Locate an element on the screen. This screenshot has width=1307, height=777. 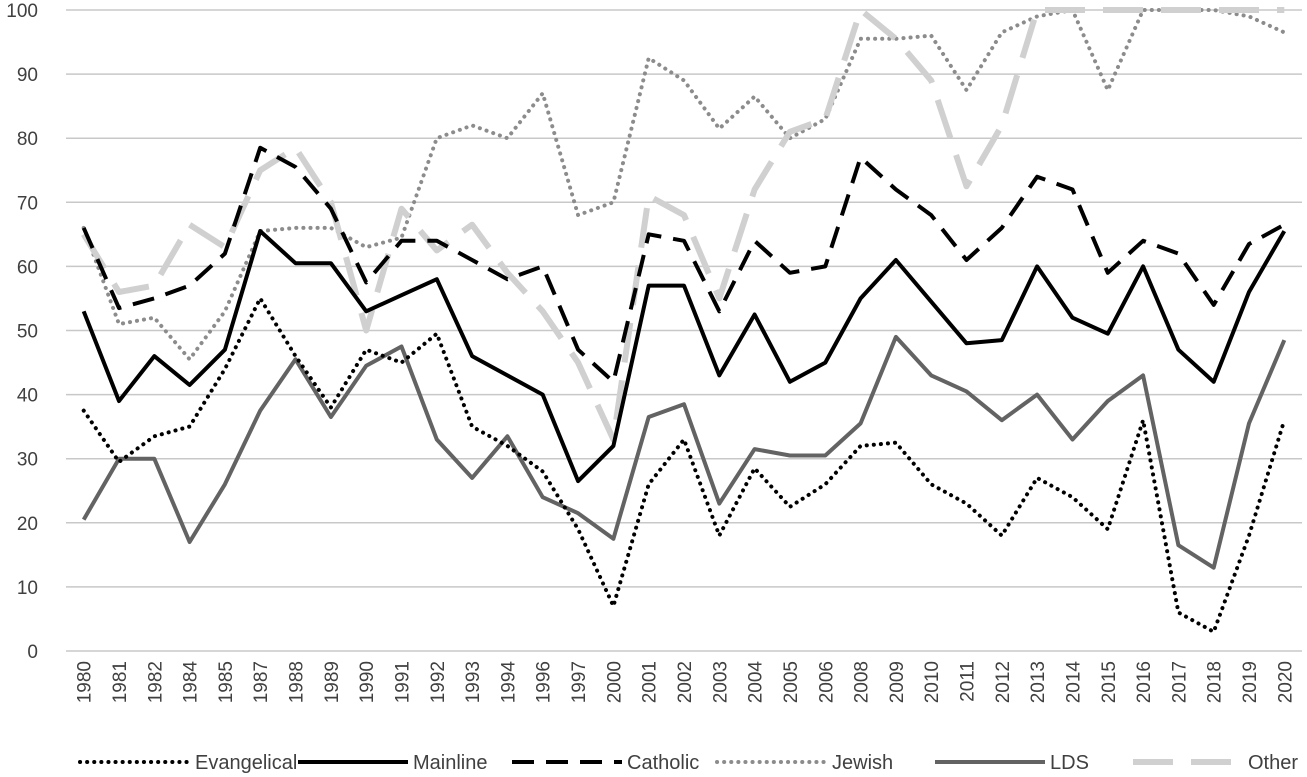
x-tick-label: 1988 is located at coordinates (297, 682).